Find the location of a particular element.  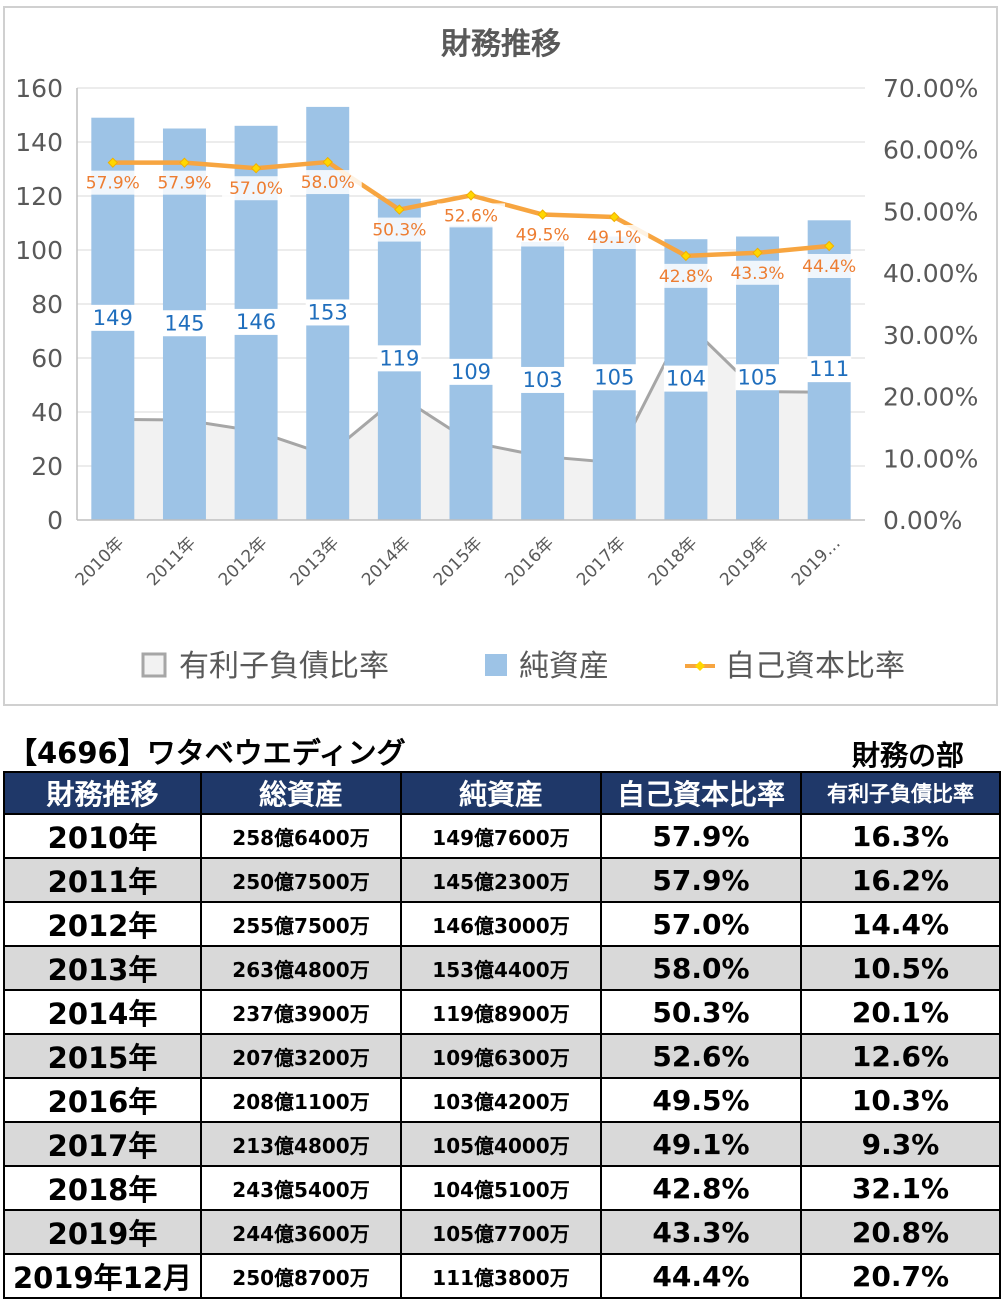

bar-value-label: 104 is located at coordinates (686, 379).